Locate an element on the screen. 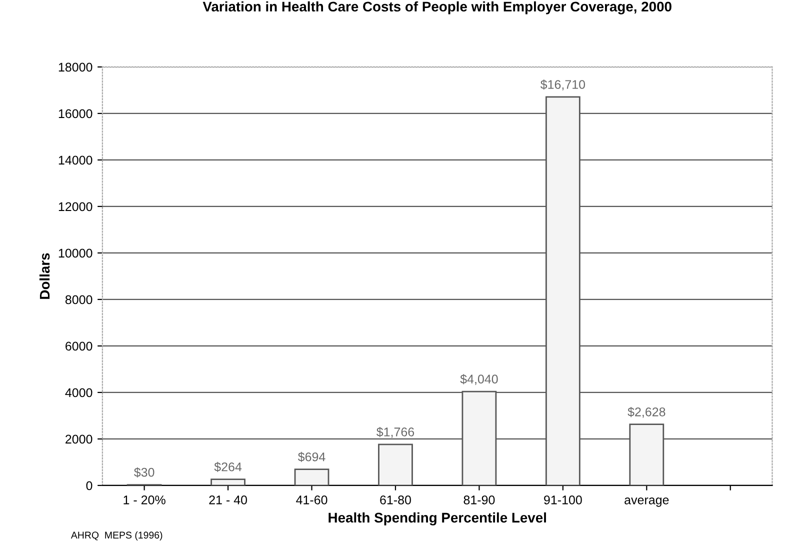  x-axis-title: Health Spending Percentile Level is located at coordinates (437, 519).